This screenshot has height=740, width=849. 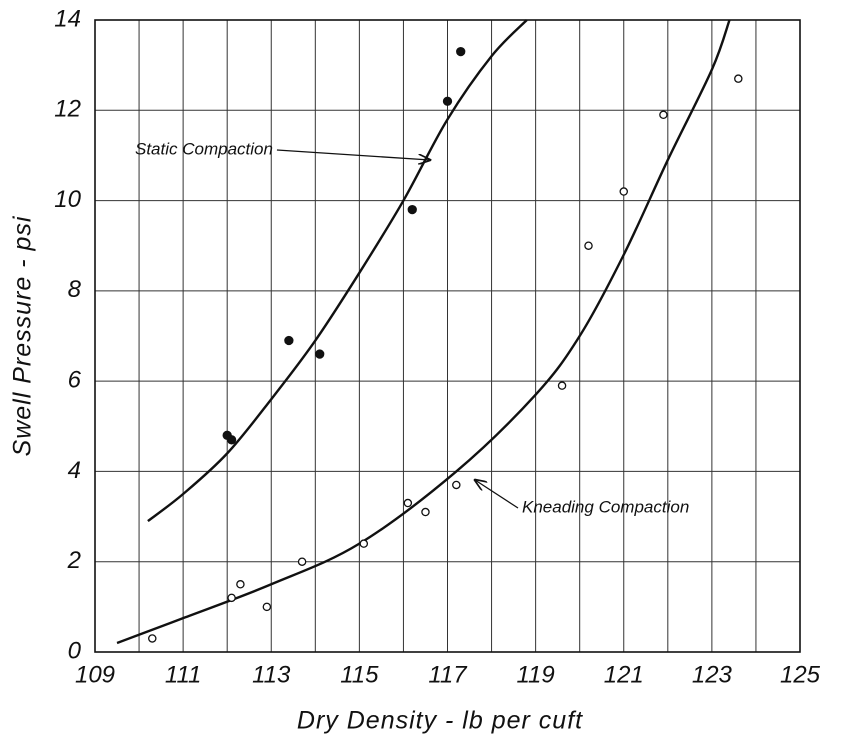 I want to click on x-tick-label: 119, so click(x=535, y=674).